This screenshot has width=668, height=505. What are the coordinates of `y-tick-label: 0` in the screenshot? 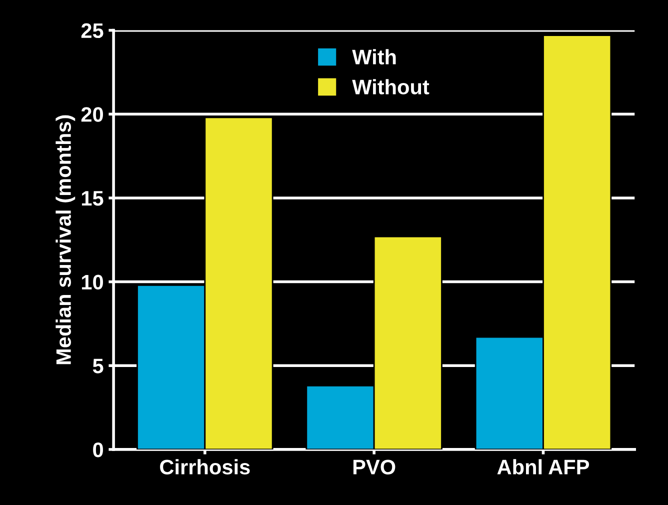 It's located at (98, 450).